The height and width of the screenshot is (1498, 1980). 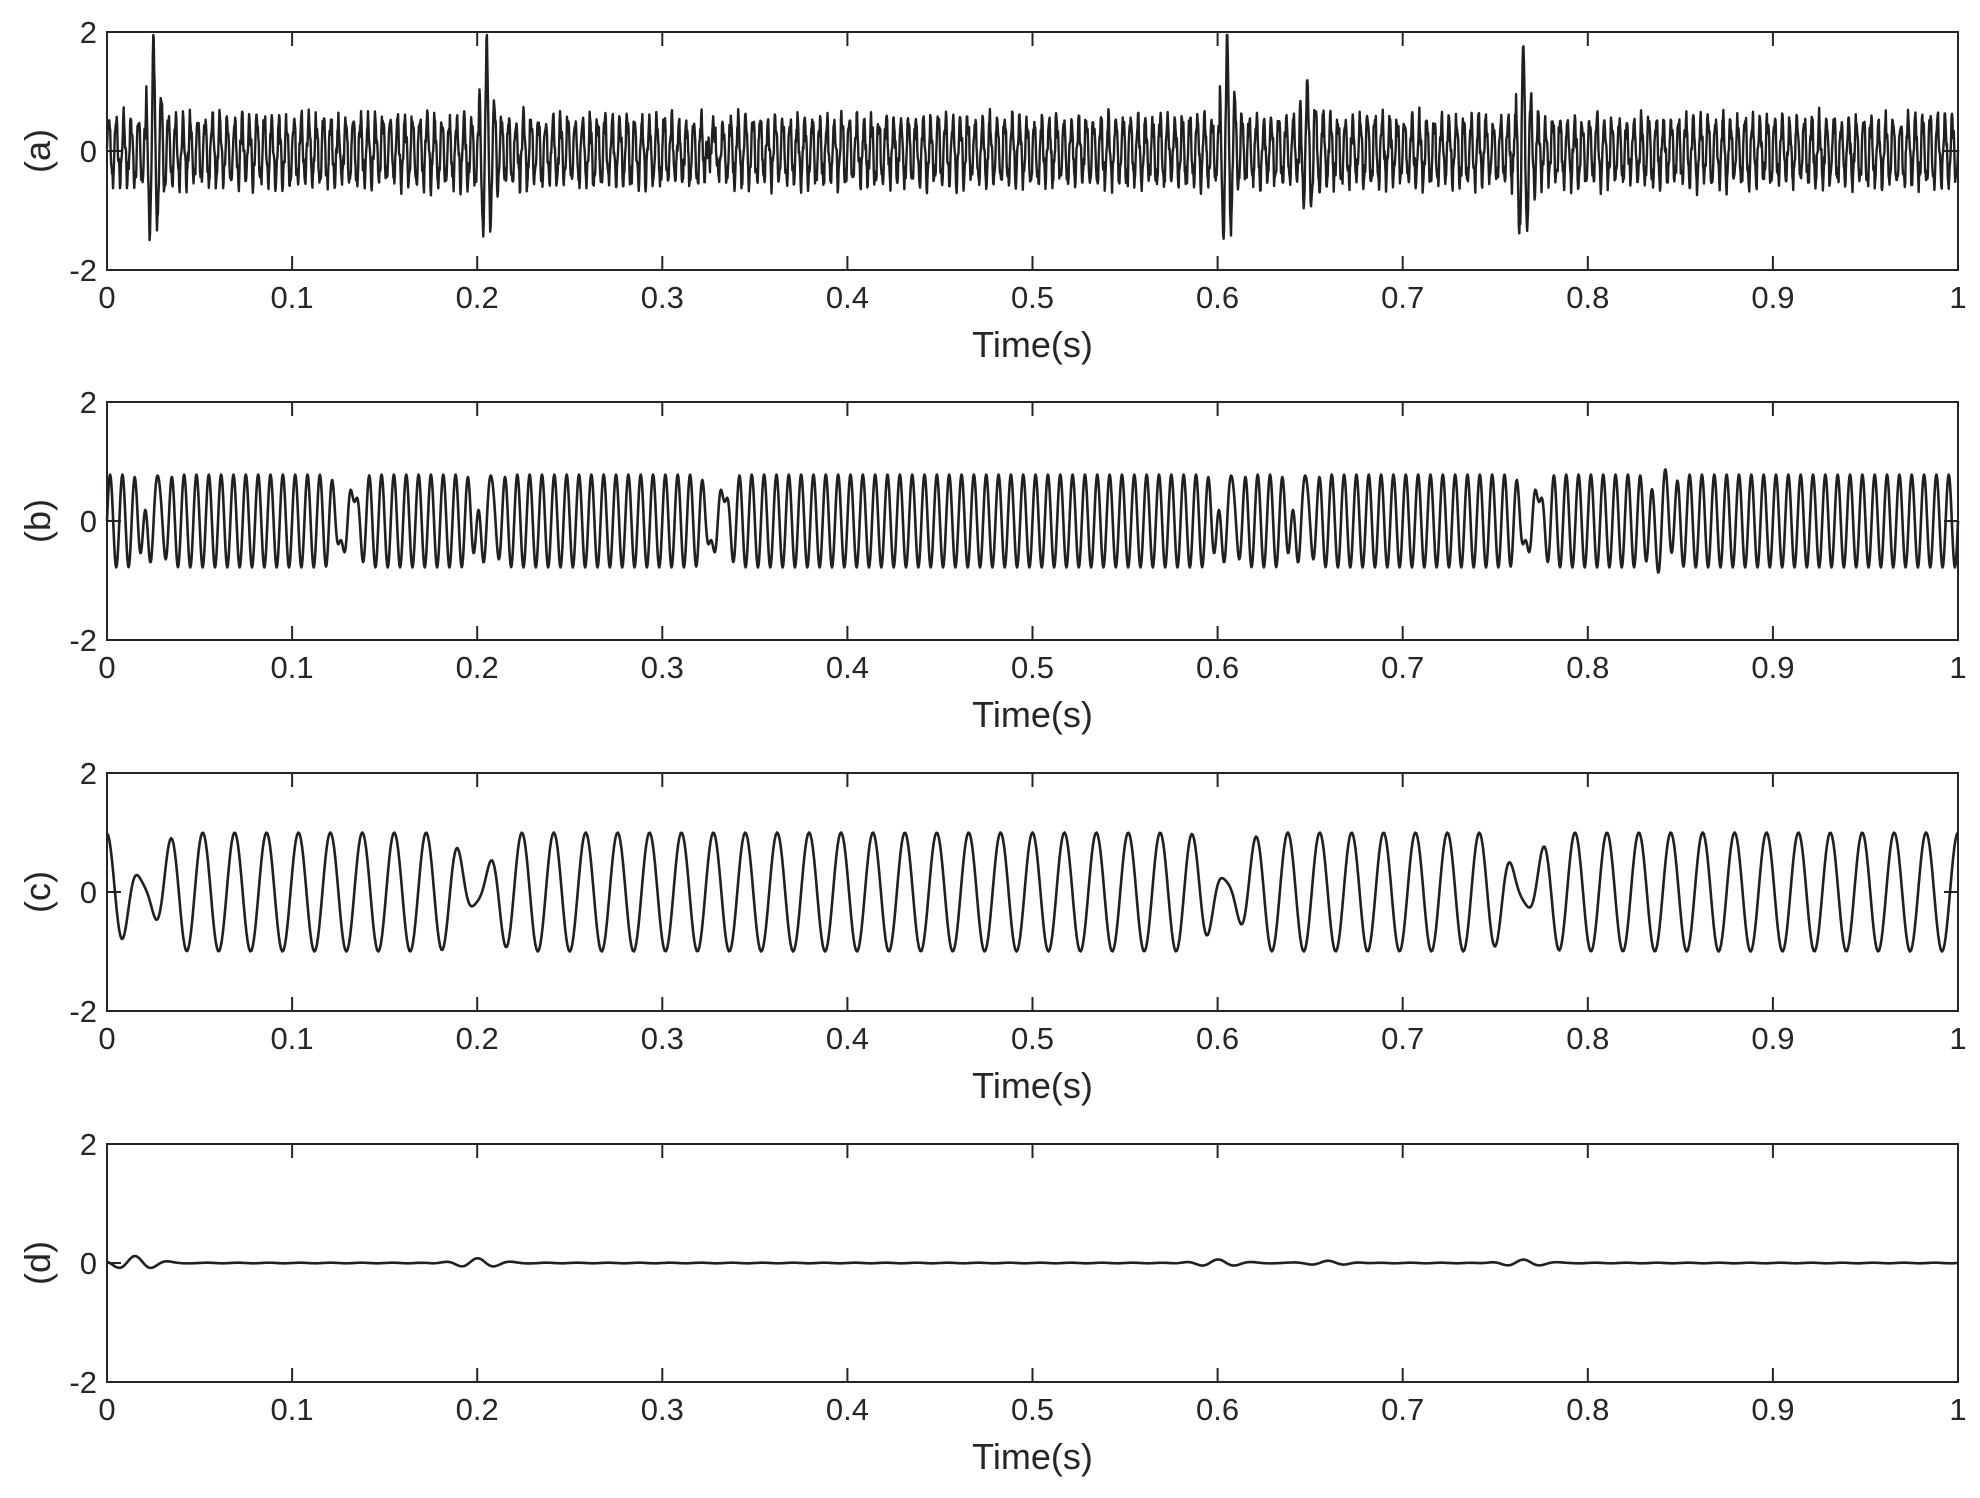 I want to click on panel-label: (c), so click(x=37, y=892).